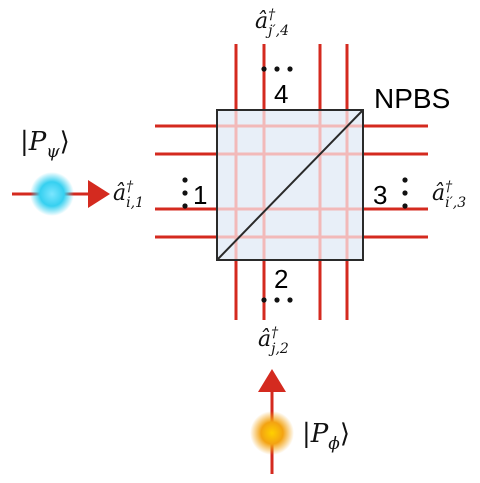  I want to click on operator-port-4: â† j′,4, so click(272, 23).